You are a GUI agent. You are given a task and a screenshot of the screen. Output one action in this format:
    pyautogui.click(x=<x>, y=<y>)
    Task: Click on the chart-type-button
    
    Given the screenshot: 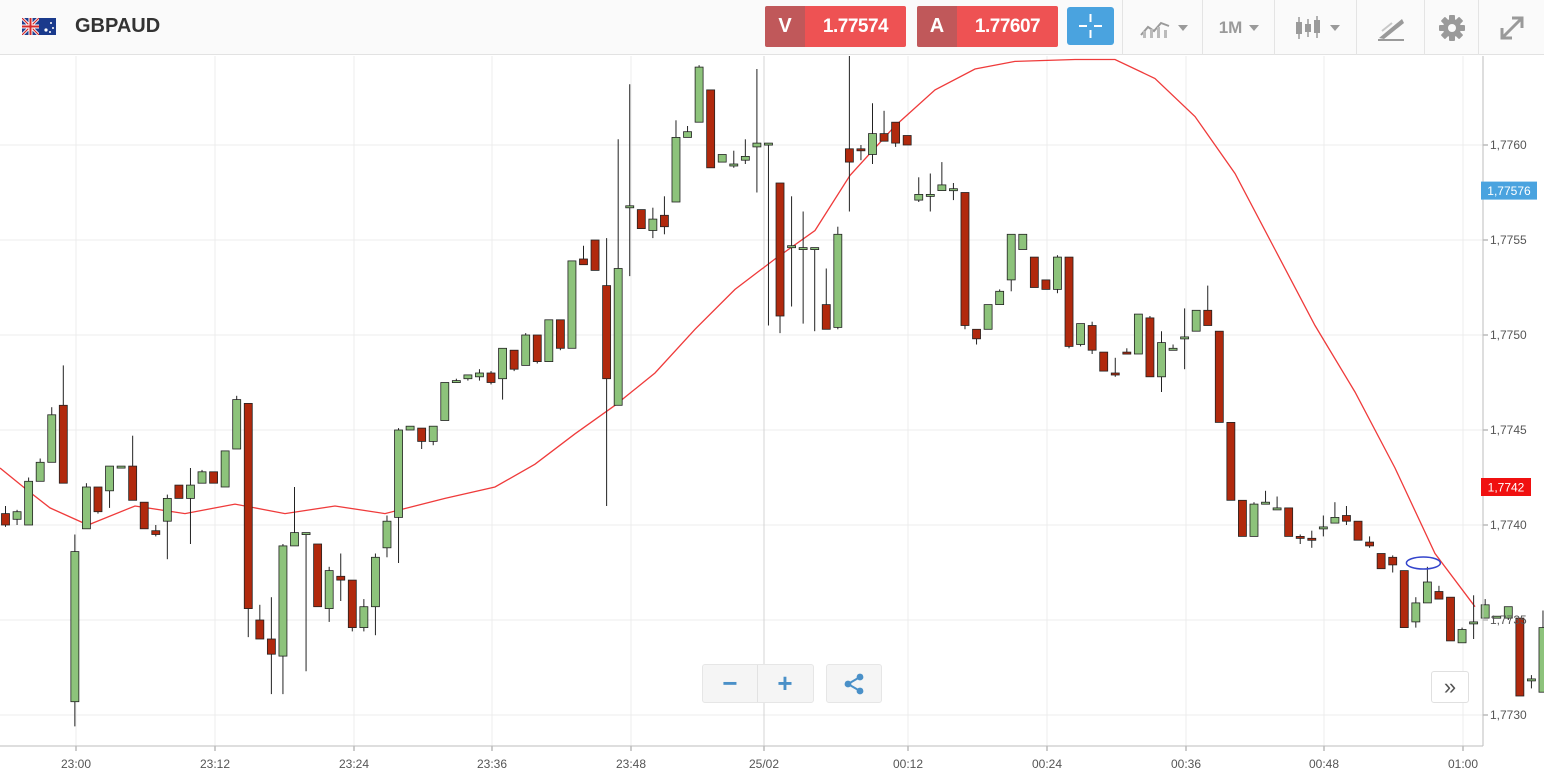 What is the action you would take?
    pyautogui.click(x=1315, y=27)
    